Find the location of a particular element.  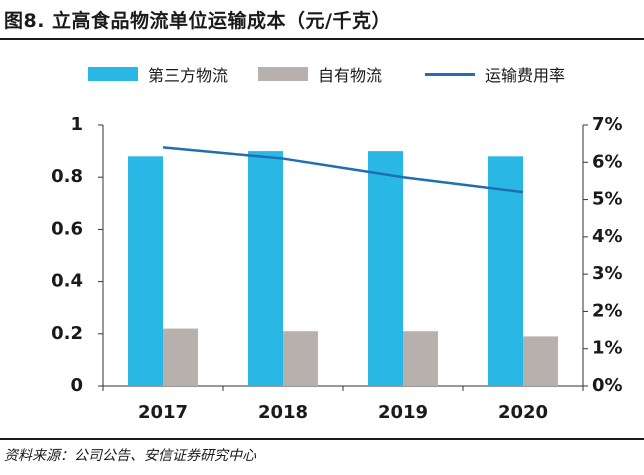

y-right-tick-label: 3% is located at coordinates (607, 273).